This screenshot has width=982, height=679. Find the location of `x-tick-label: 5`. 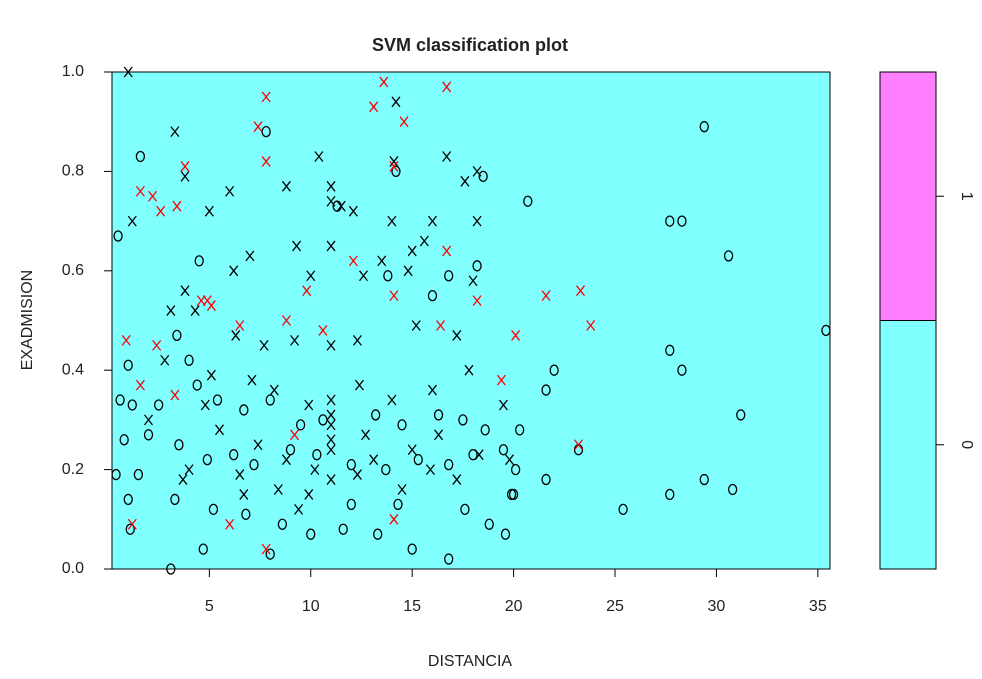

x-tick-label: 5 is located at coordinates (209, 606).